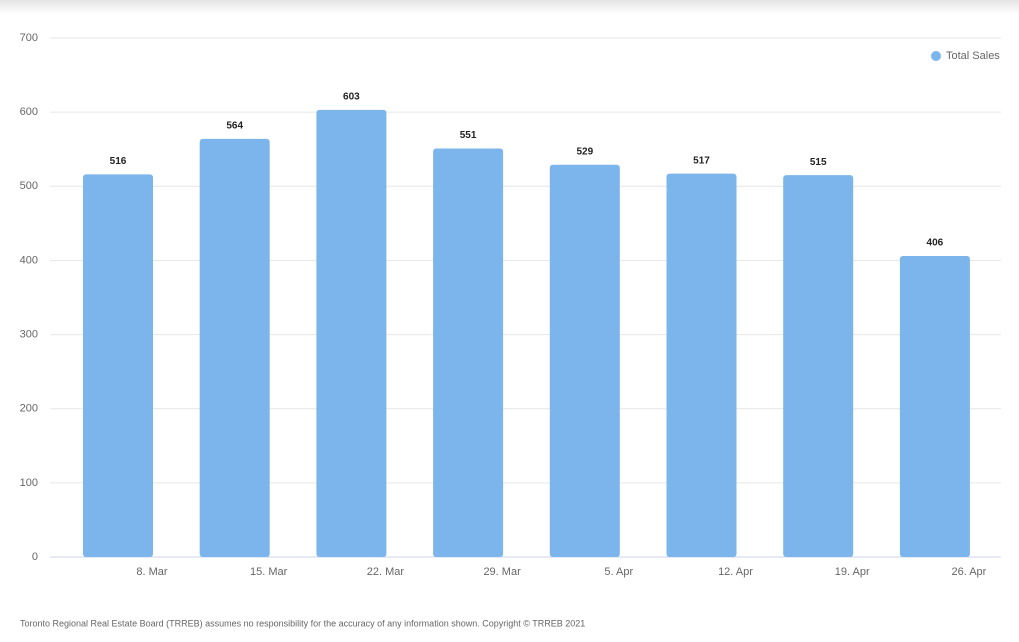  What do you see at coordinates (968, 572) in the screenshot?
I see `x-tick-label: 26. Apr` at bounding box center [968, 572].